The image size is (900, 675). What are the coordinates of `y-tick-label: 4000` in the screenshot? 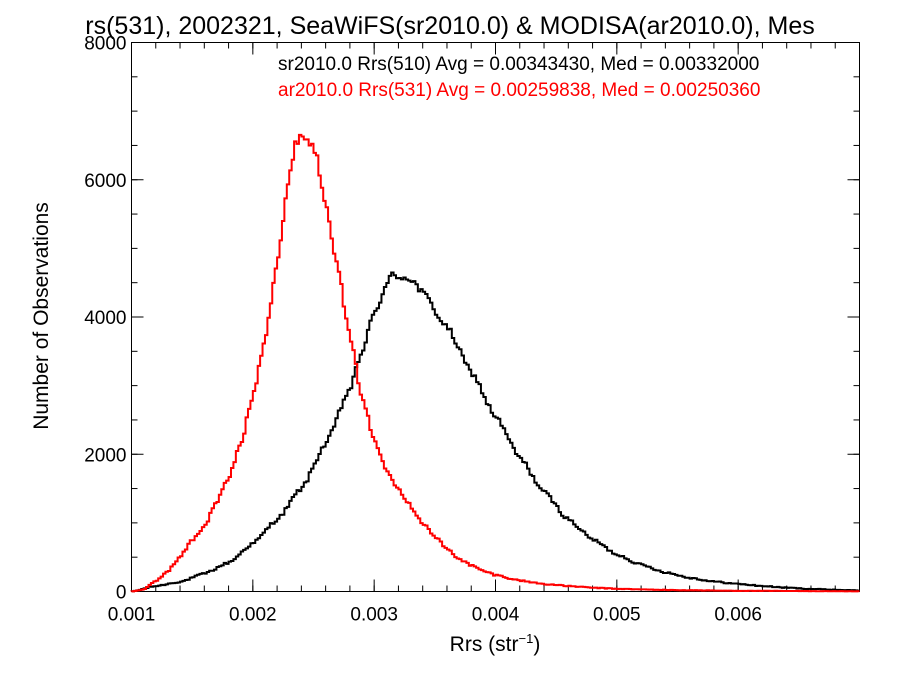 It's located at (105, 318).